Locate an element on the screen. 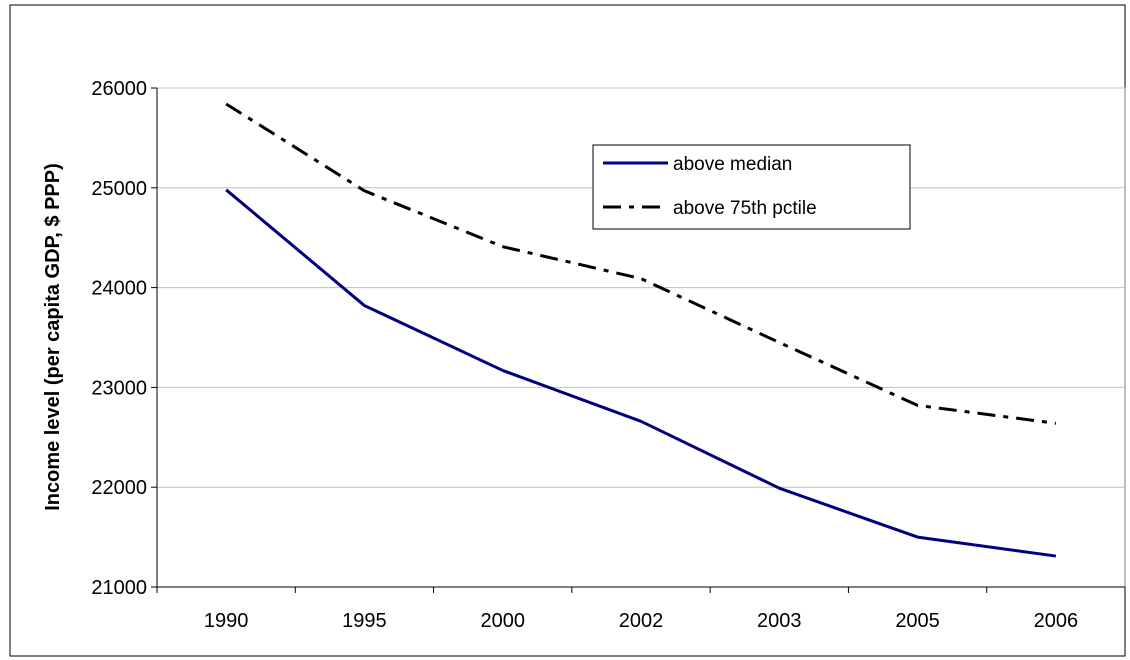  x-tick-label: 2006 is located at coordinates (1056, 621).